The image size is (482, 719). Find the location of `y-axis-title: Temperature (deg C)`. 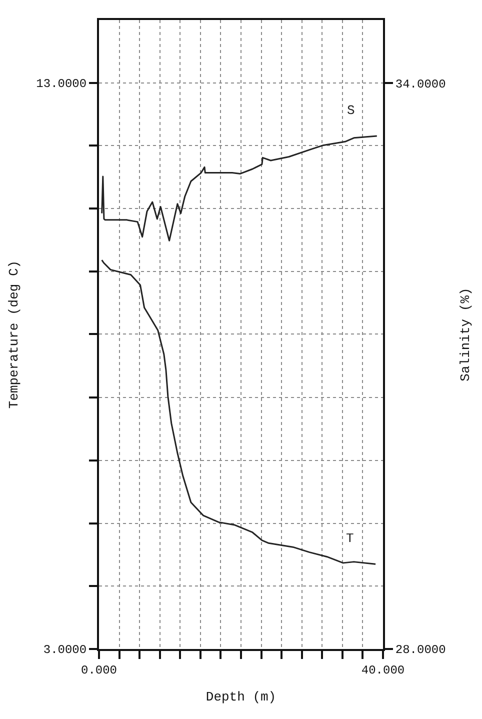

y-axis-title: Temperature (deg C) is located at coordinates (14, 334).